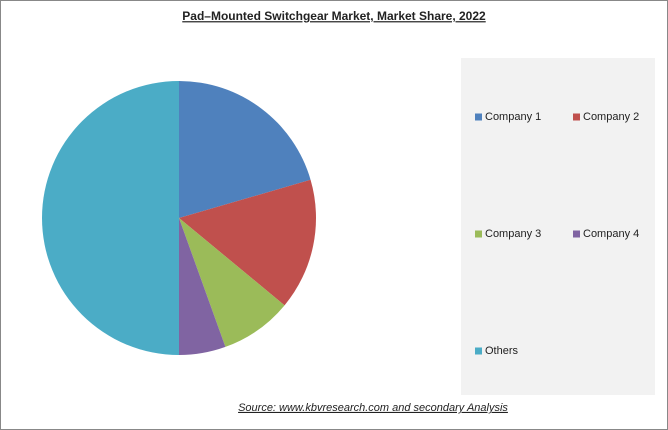 This screenshot has height=430, width=668. Describe the element at coordinates (502, 351) in the screenshot. I see `legend-label: Others` at that location.